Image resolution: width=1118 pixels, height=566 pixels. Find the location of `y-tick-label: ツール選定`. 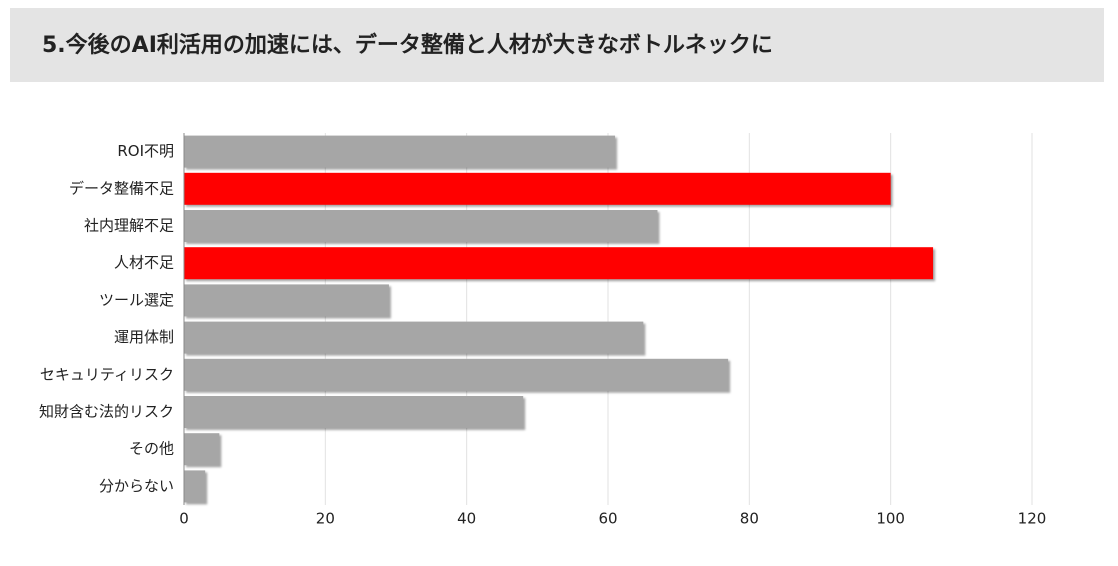

y-tick-label: ツール選定 is located at coordinates (136, 300).